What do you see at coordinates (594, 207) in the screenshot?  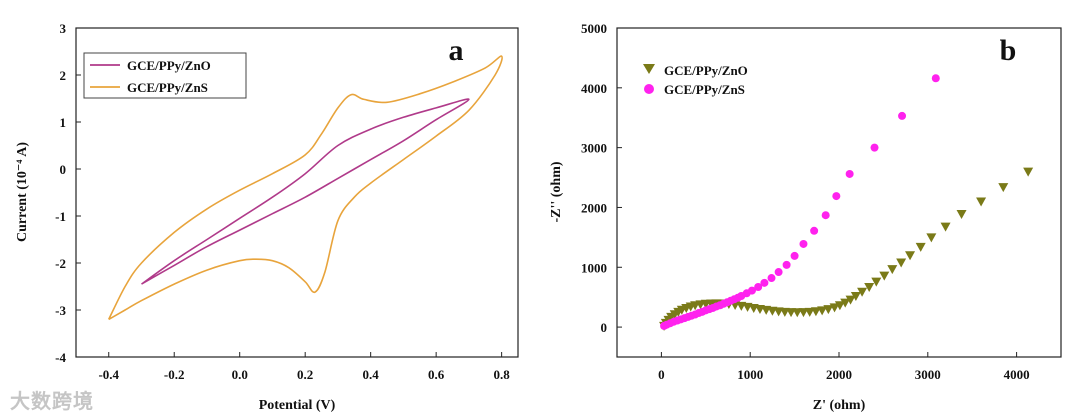 I see `panel-b-y-tick-label: 2000` at bounding box center [594, 207].